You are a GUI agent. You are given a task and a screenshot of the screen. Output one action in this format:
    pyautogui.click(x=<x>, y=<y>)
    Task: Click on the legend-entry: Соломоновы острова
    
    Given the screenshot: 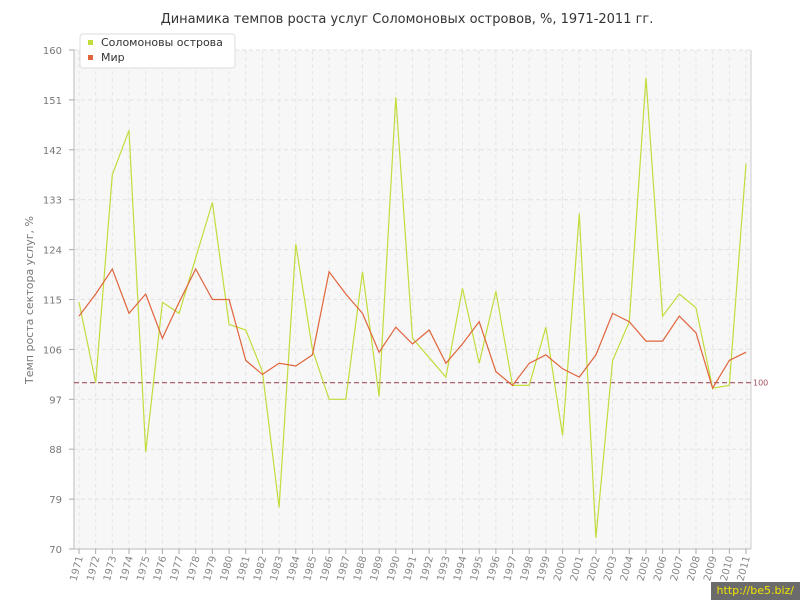 What is the action you would take?
    pyautogui.click(x=162, y=42)
    